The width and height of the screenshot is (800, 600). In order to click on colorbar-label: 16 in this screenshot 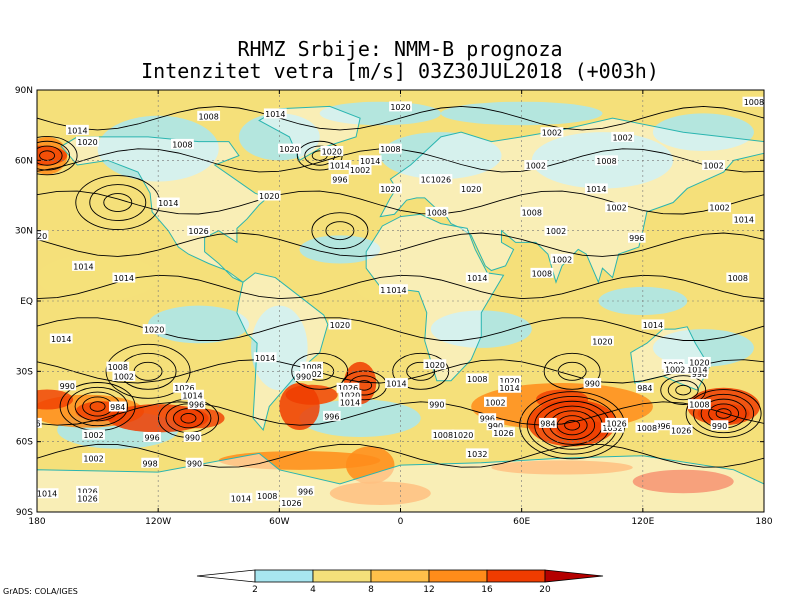, I will do `click(487, 590)`.